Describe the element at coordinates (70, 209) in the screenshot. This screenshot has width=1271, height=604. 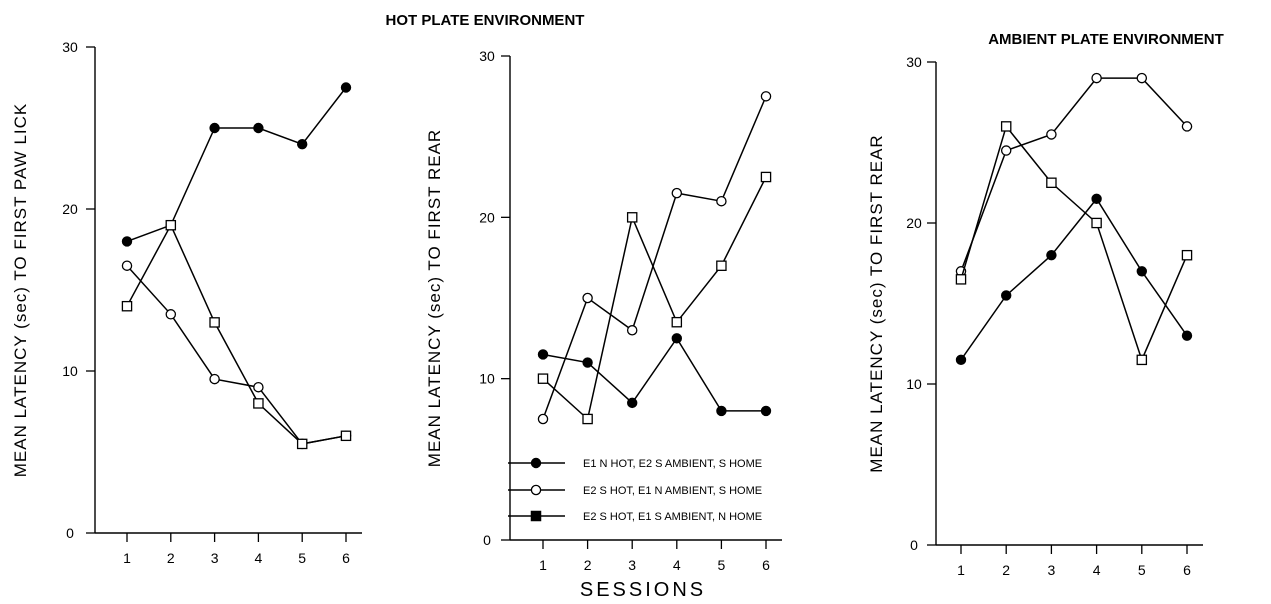
I see `y-tick-label: 20` at that location.